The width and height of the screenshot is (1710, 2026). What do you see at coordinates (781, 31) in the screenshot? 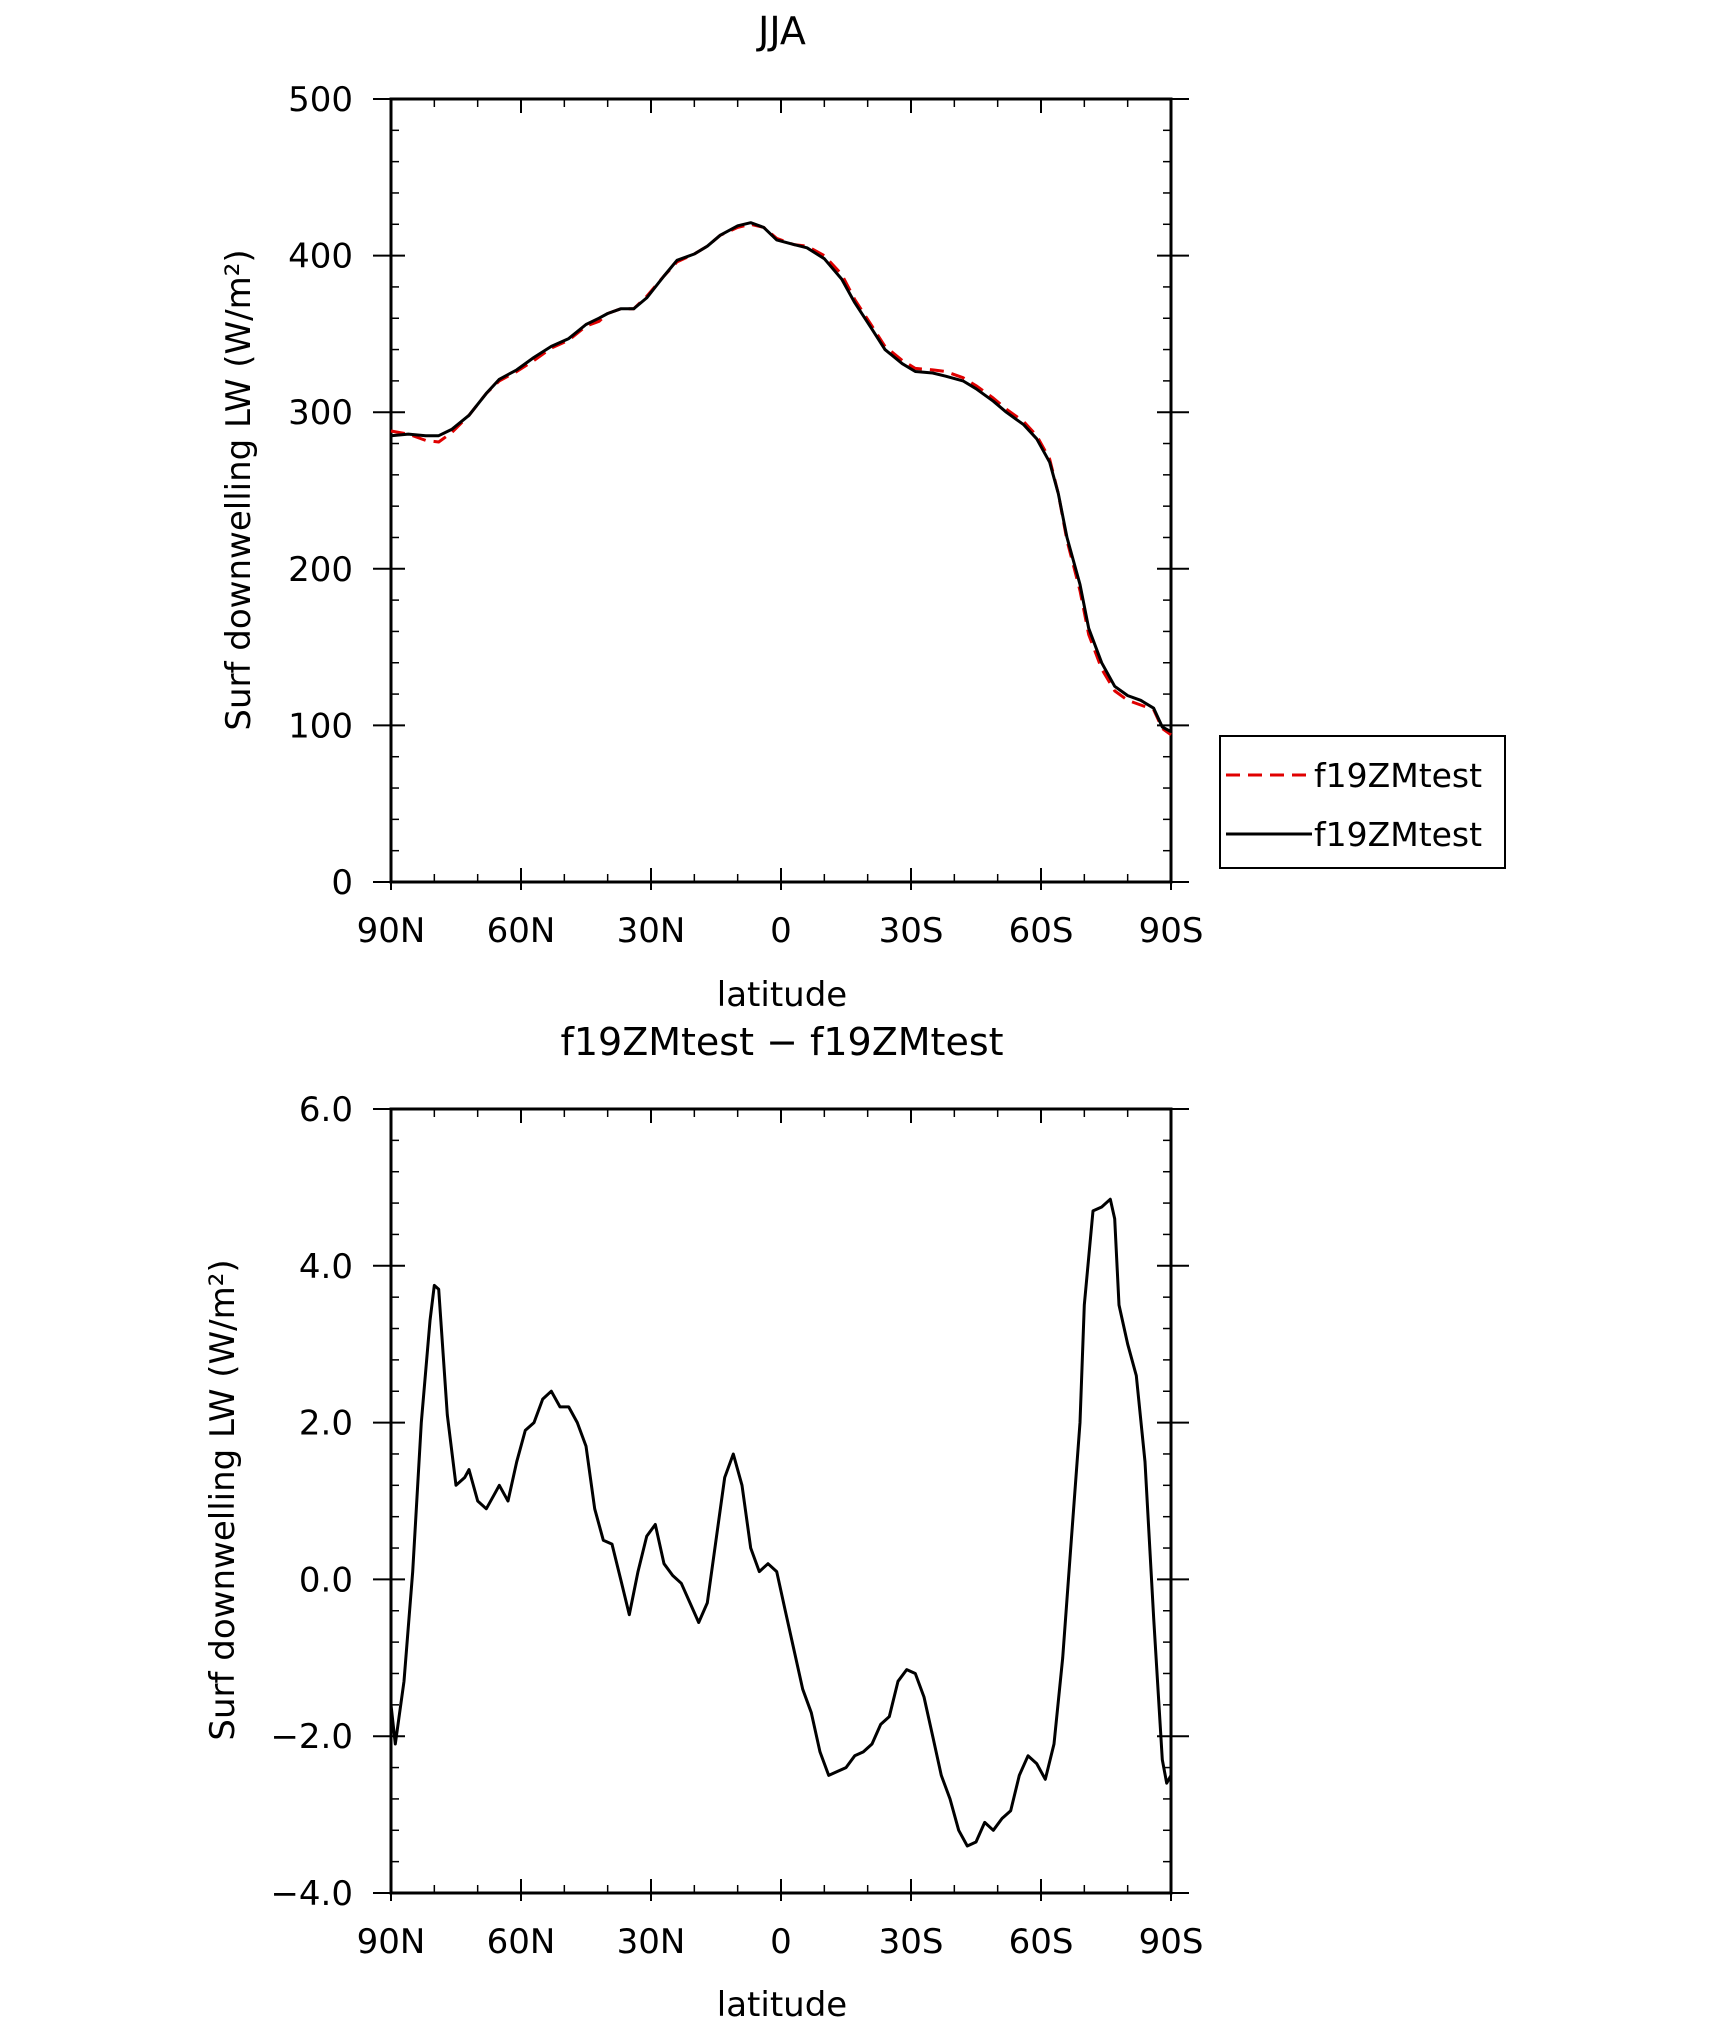
I see `top-chart-title: JJA` at bounding box center [781, 31].